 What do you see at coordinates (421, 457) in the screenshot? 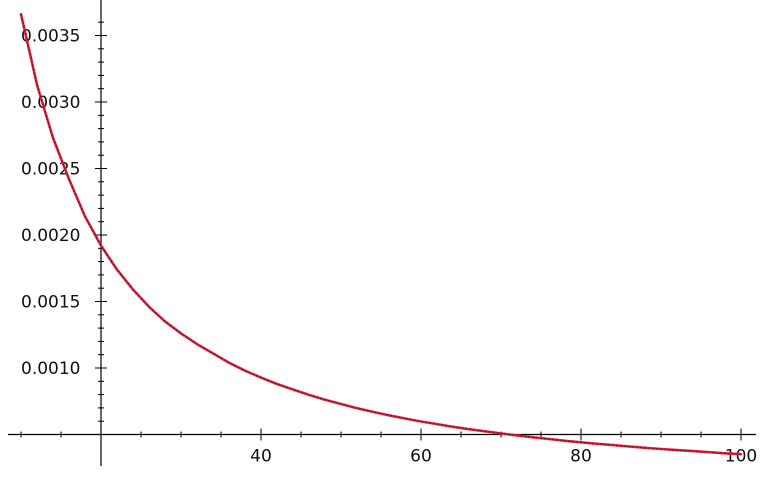
I see `x-tick-label: 60` at bounding box center [421, 457].